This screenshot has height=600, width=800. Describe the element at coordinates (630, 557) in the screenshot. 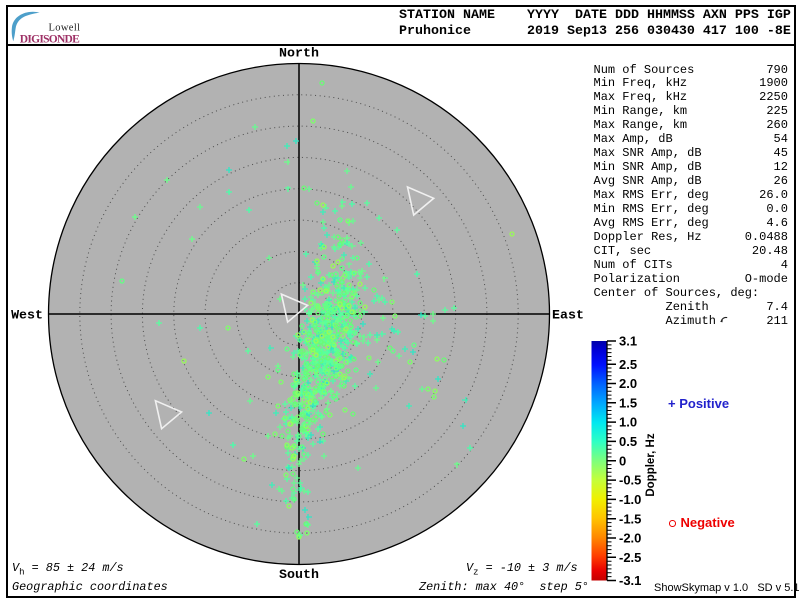

I see `svg-text: -2.5` at that location.